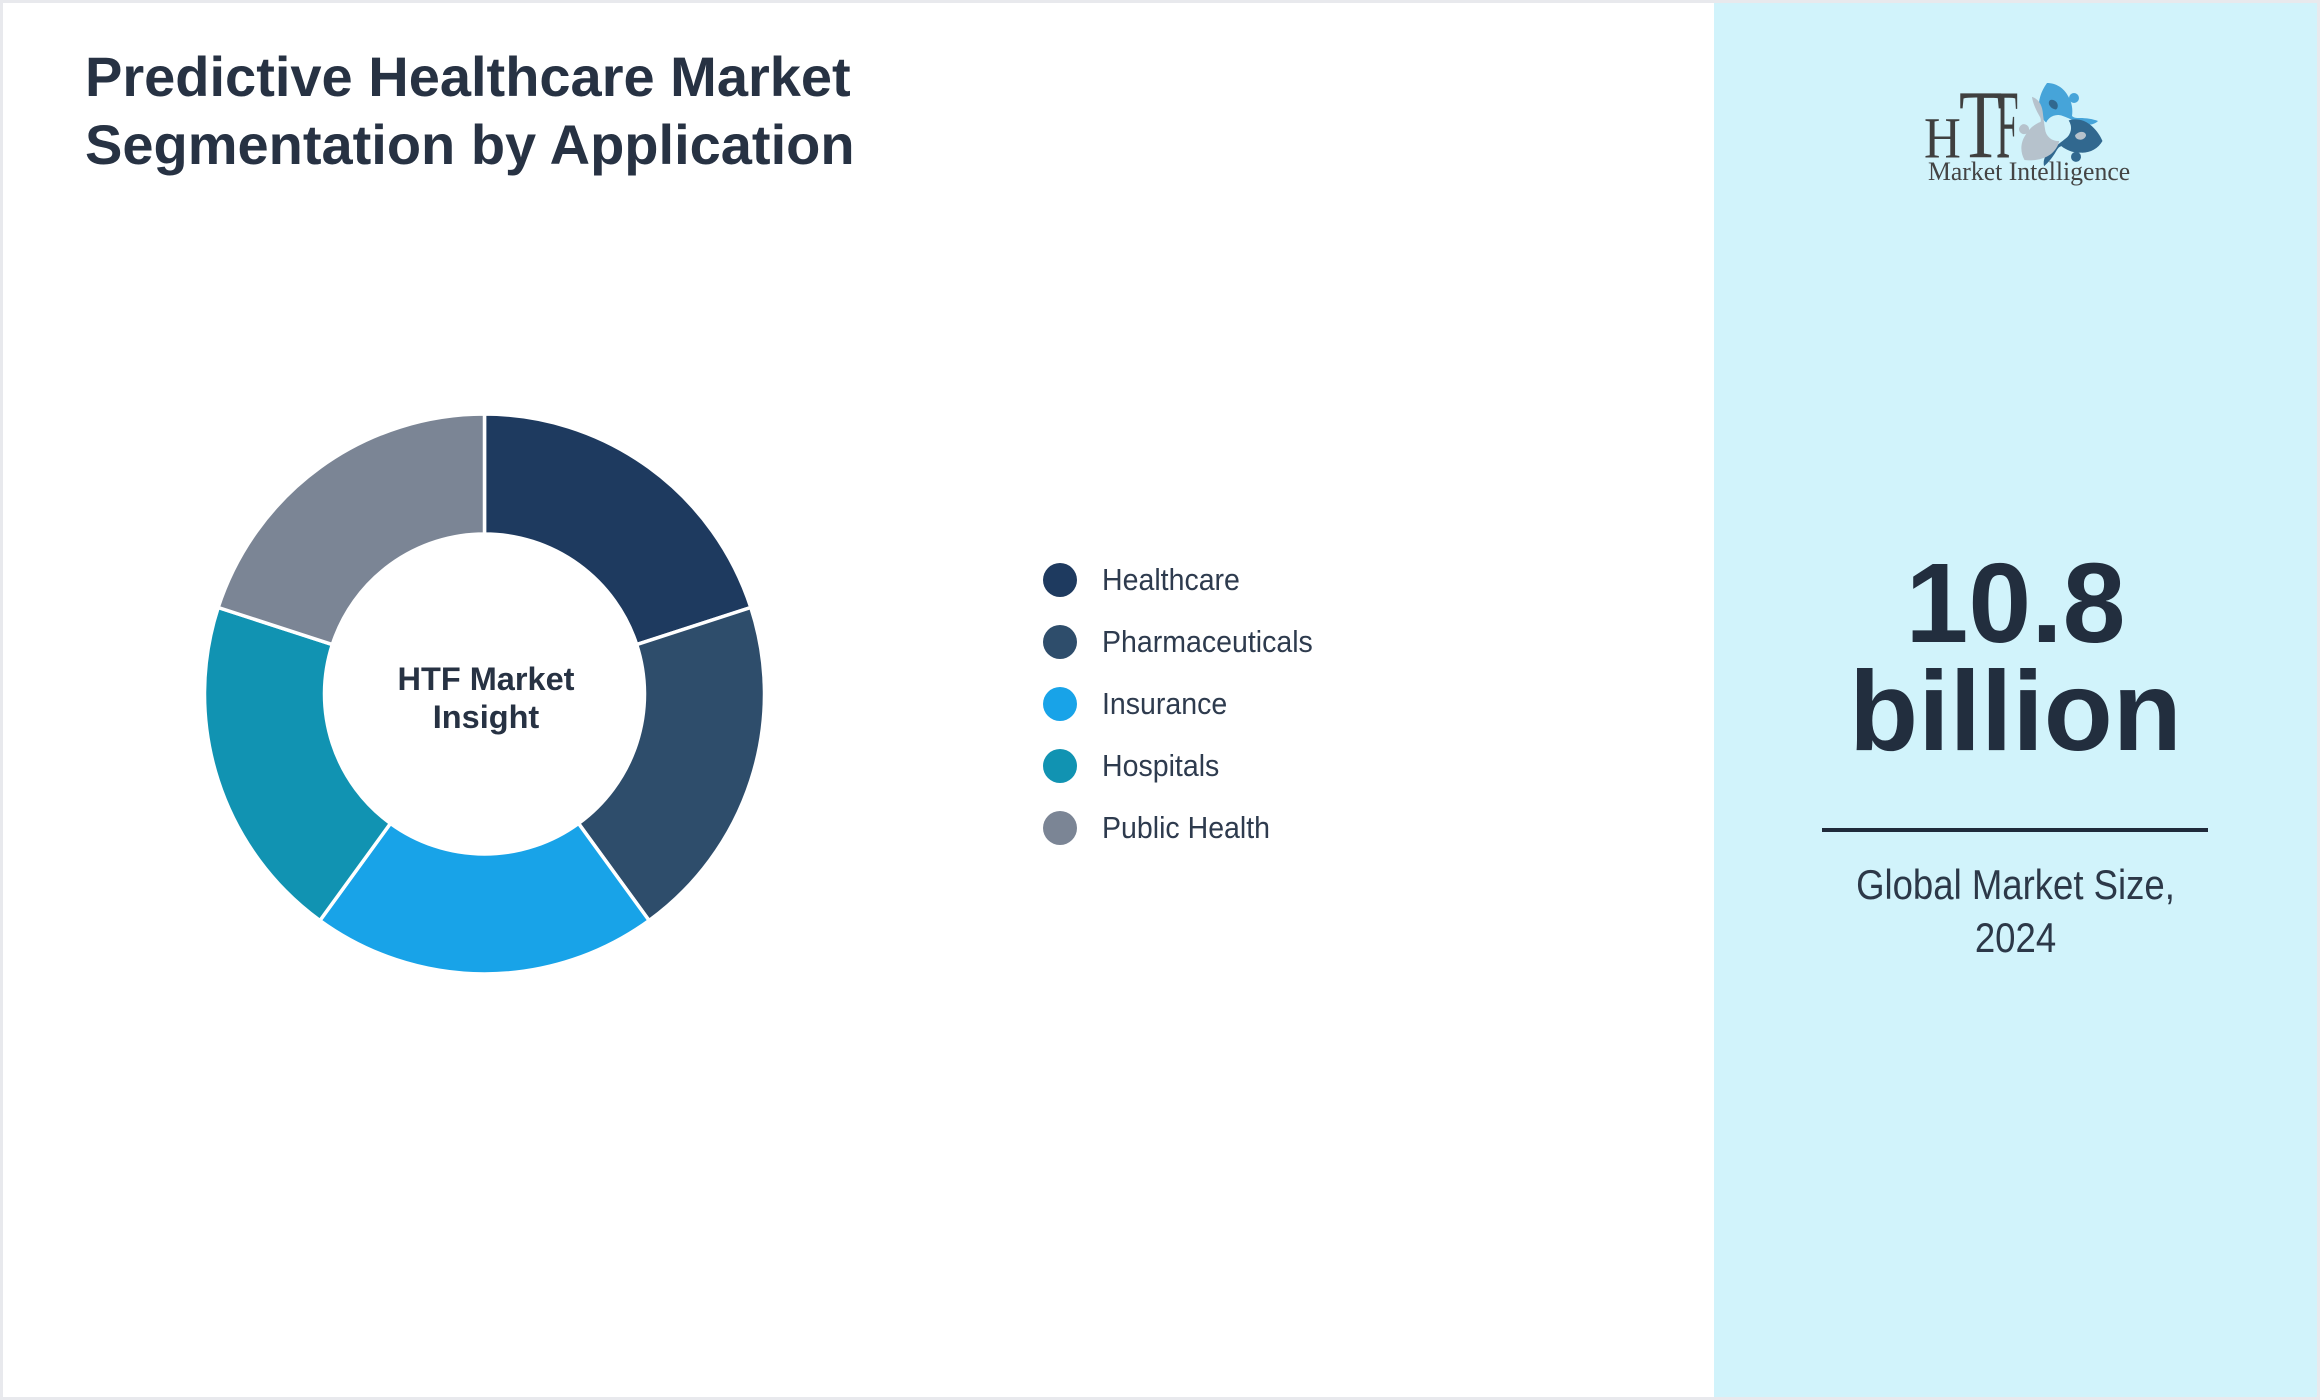 This screenshot has height=1400, width=2320. Describe the element at coordinates (2029, 171) in the screenshot. I see `svg-text: Market Intelligence` at that location.